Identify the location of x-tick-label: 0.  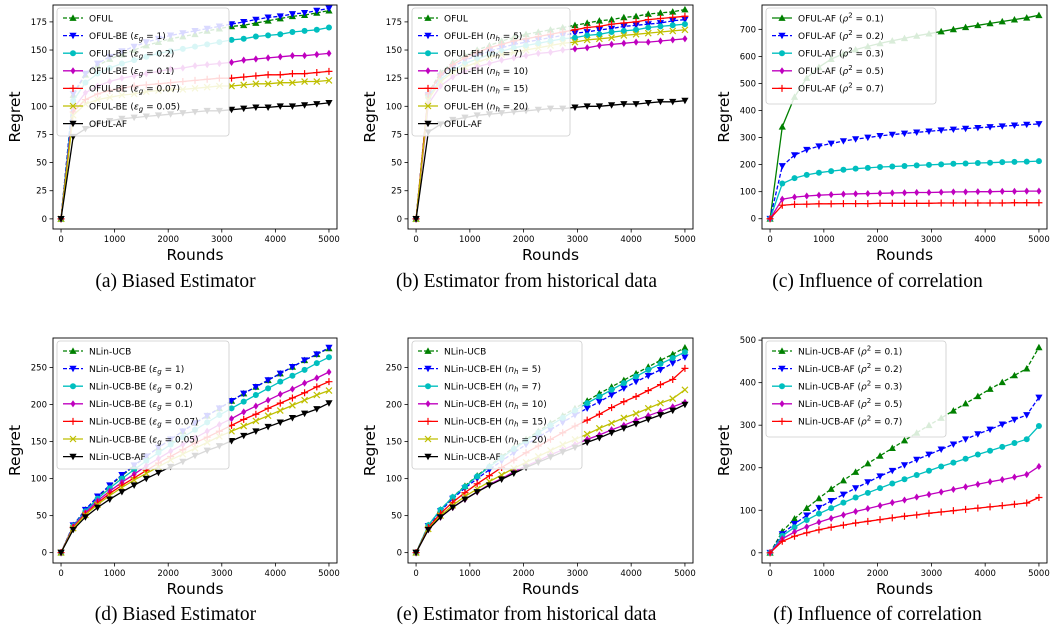
(769, 574).